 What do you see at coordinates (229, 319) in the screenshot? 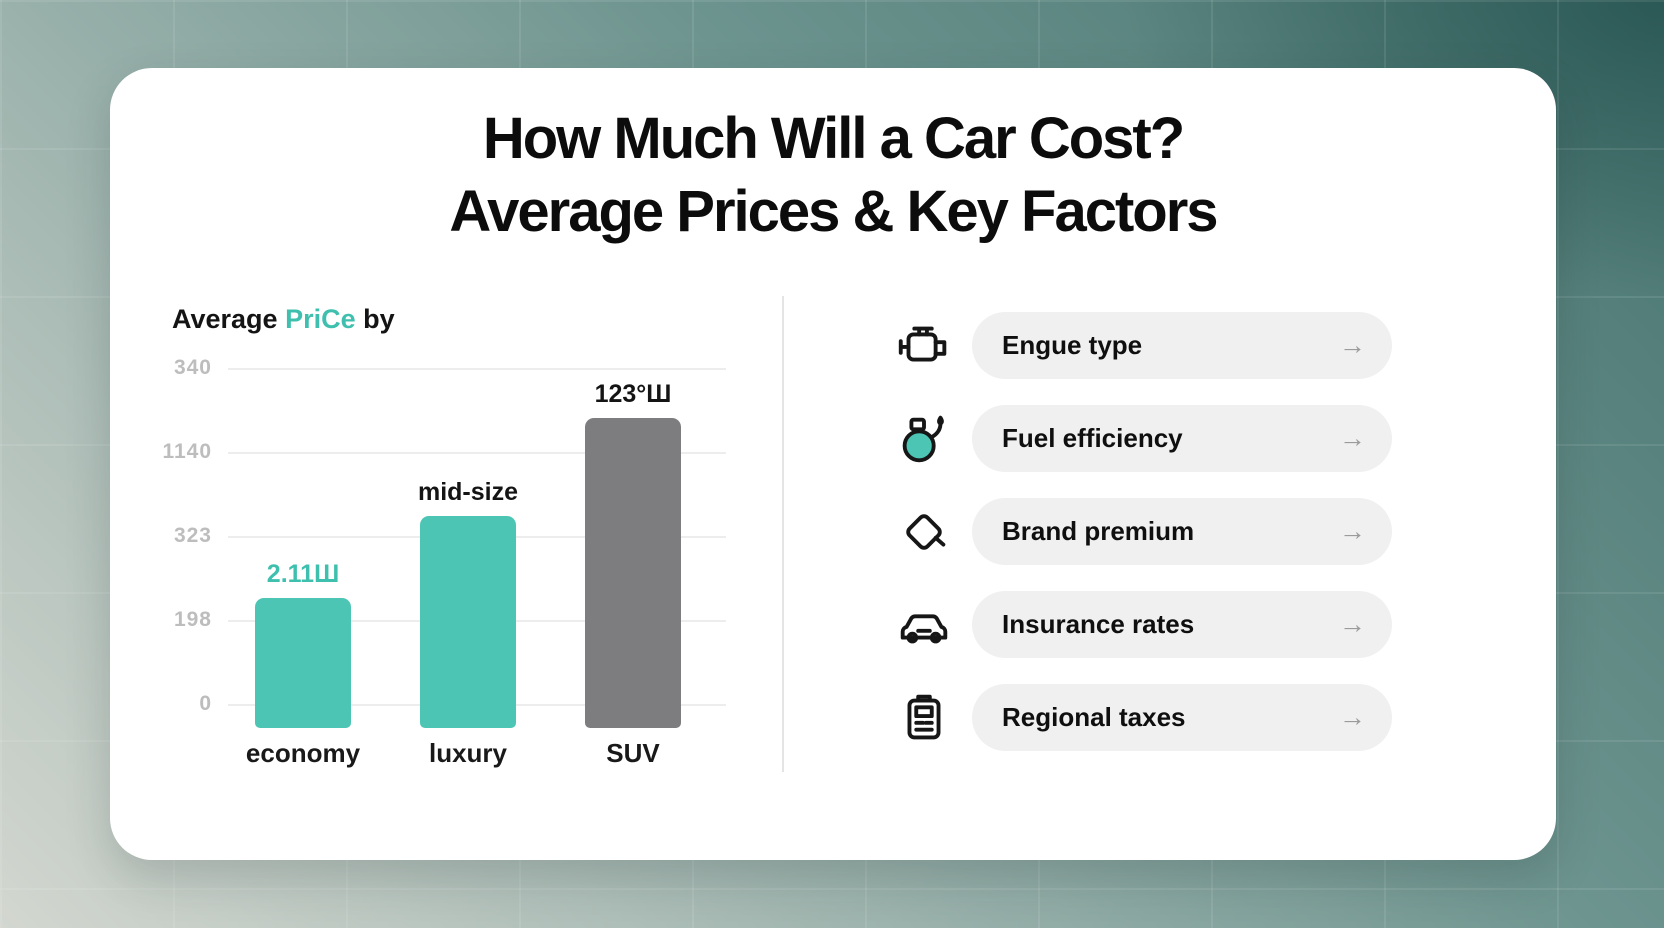
I see `chart-title-prefix: Average` at bounding box center [229, 319].